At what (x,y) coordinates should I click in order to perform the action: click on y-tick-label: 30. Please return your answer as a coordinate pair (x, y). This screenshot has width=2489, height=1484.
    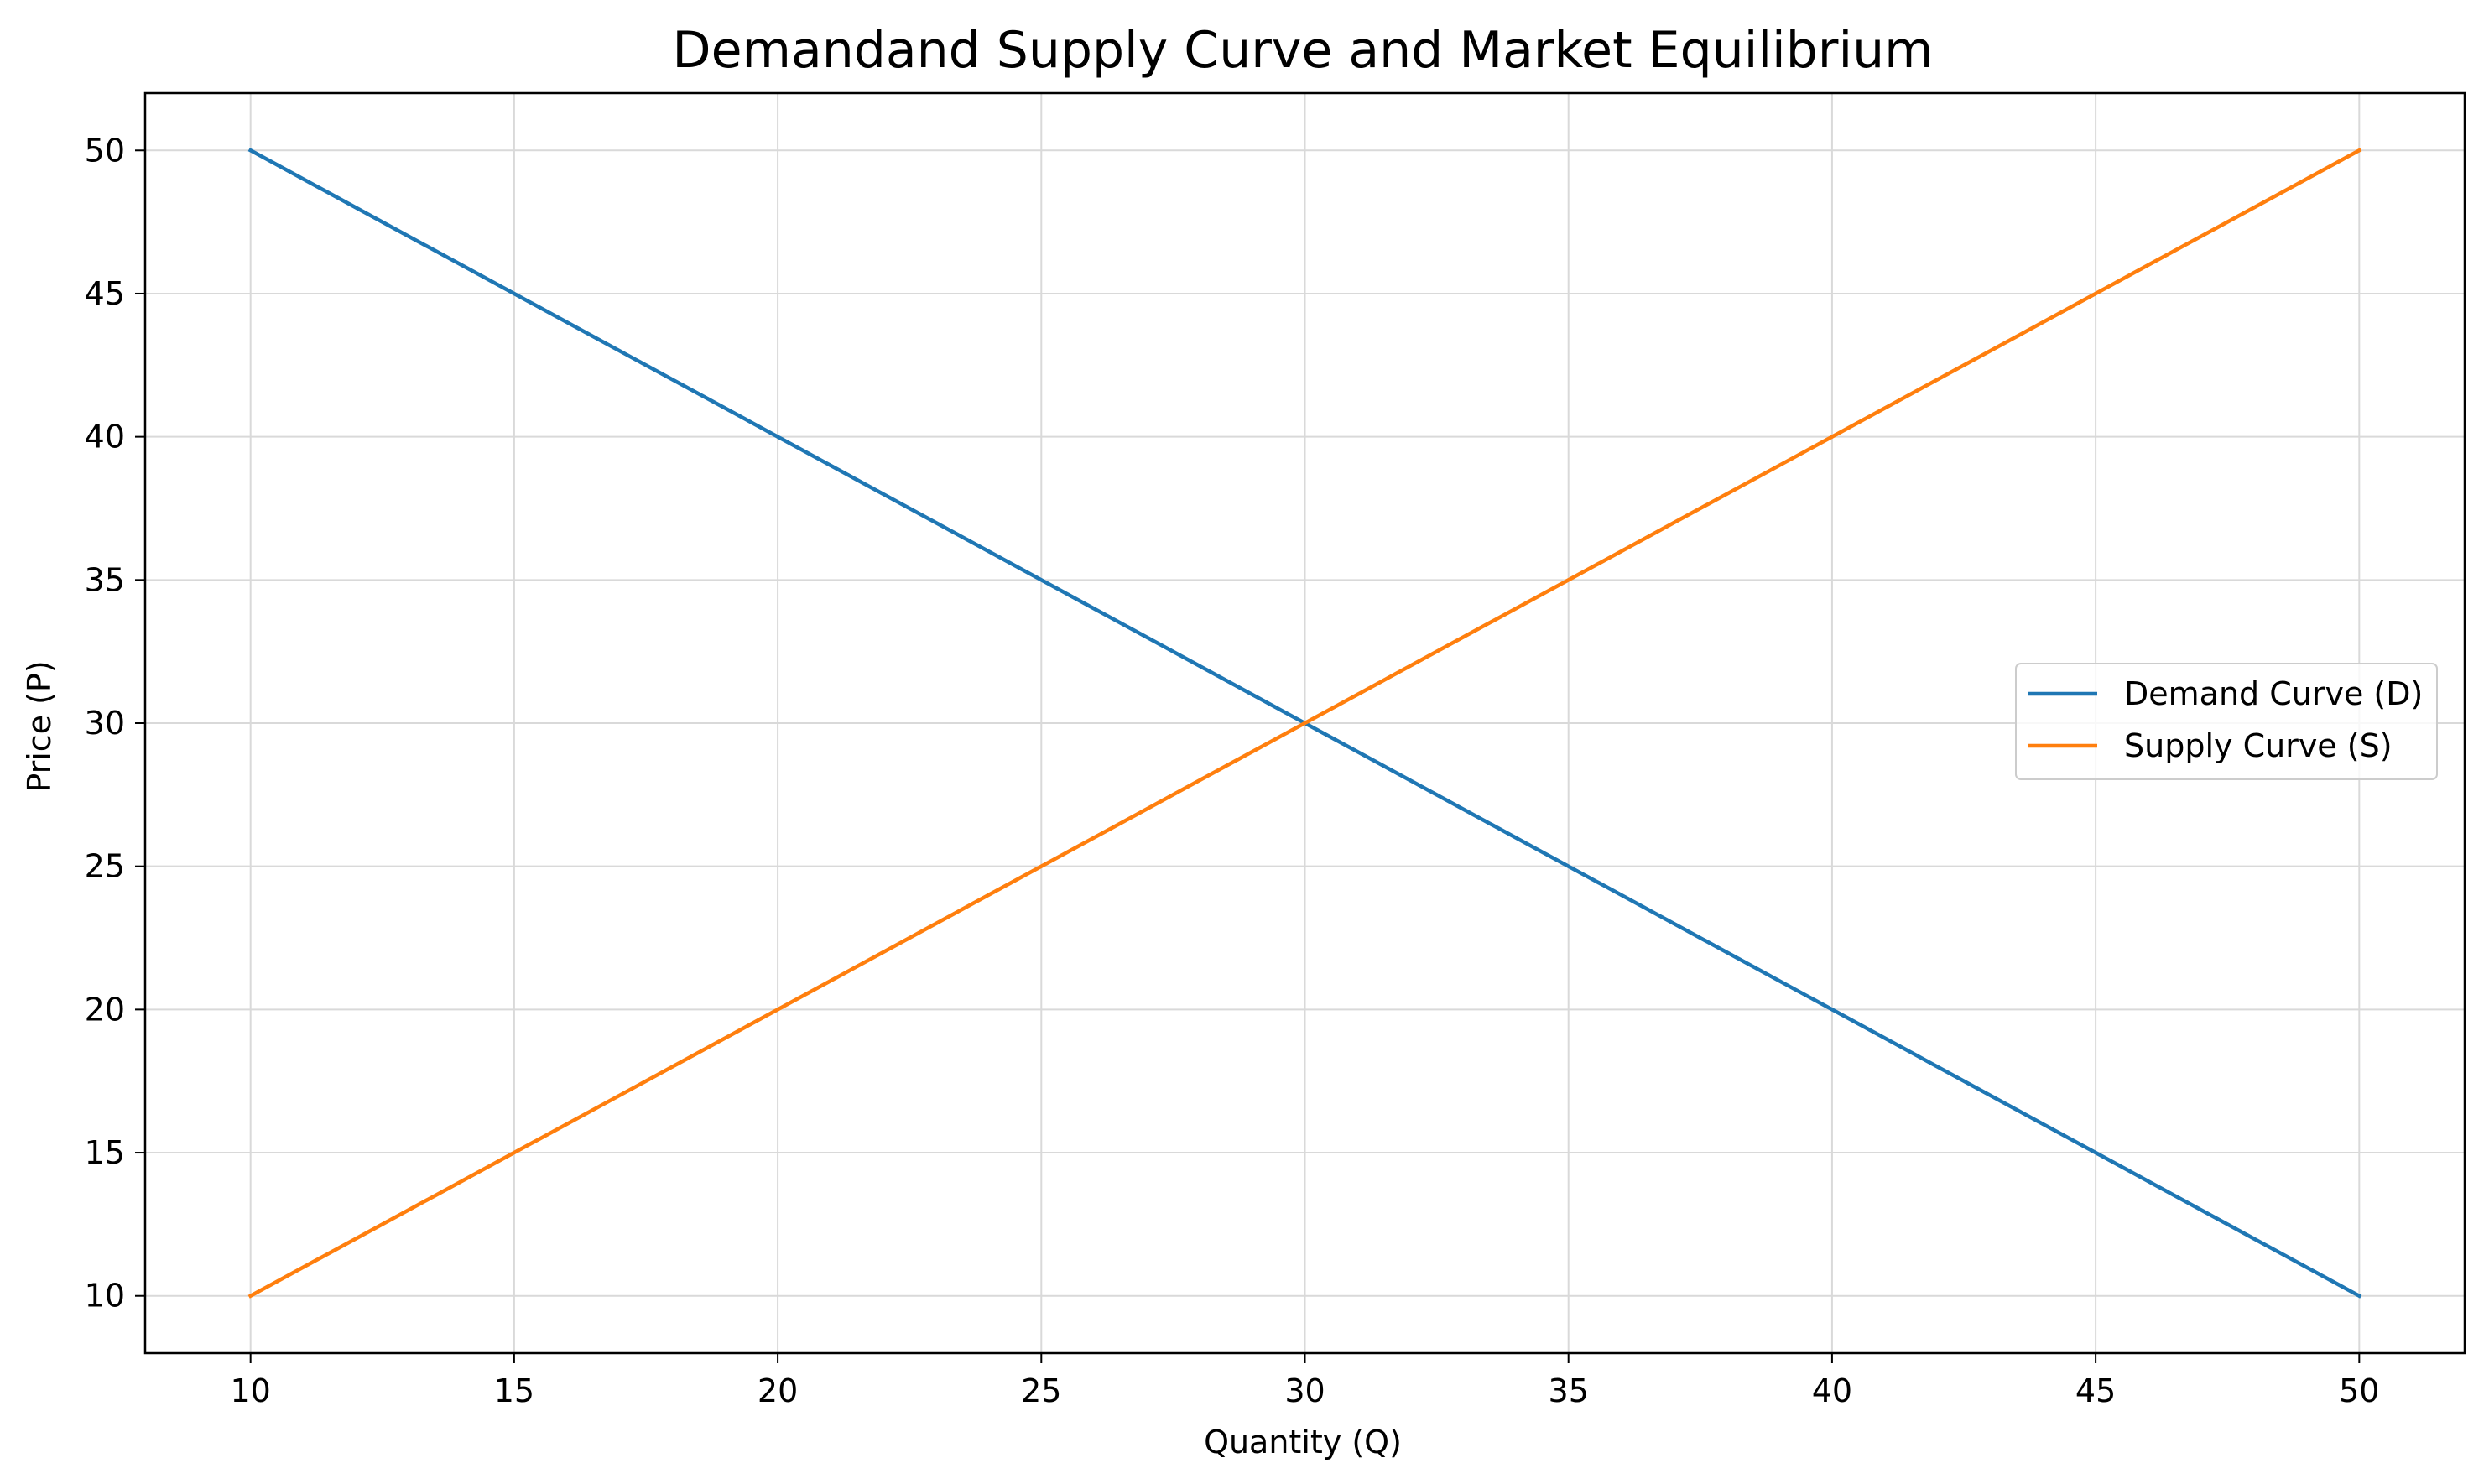
    Looking at the image, I should click on (105, 723).